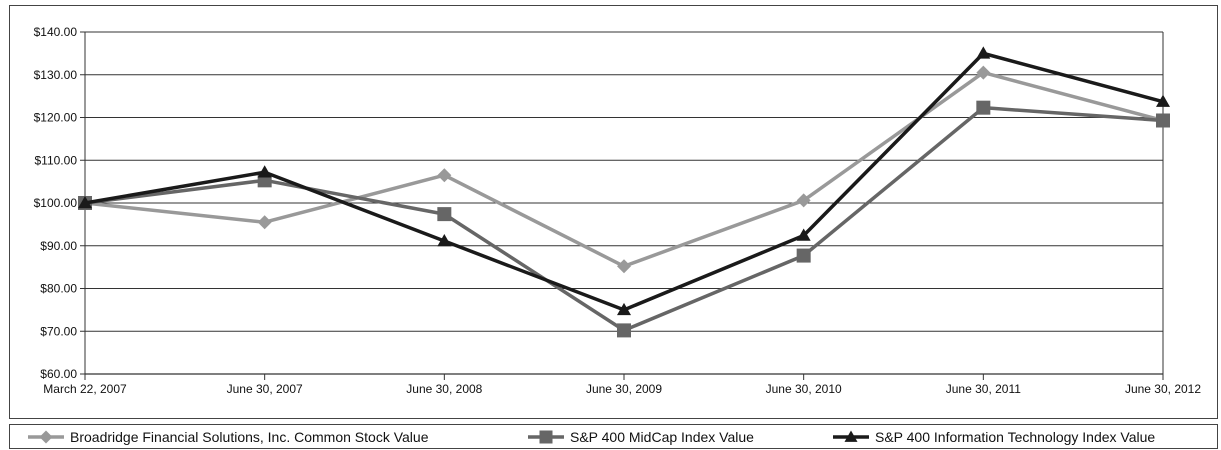 This screenshot has height=450, width=1221. I want to click on x-tick-label: June 30, 2012, so click(1163, 389).